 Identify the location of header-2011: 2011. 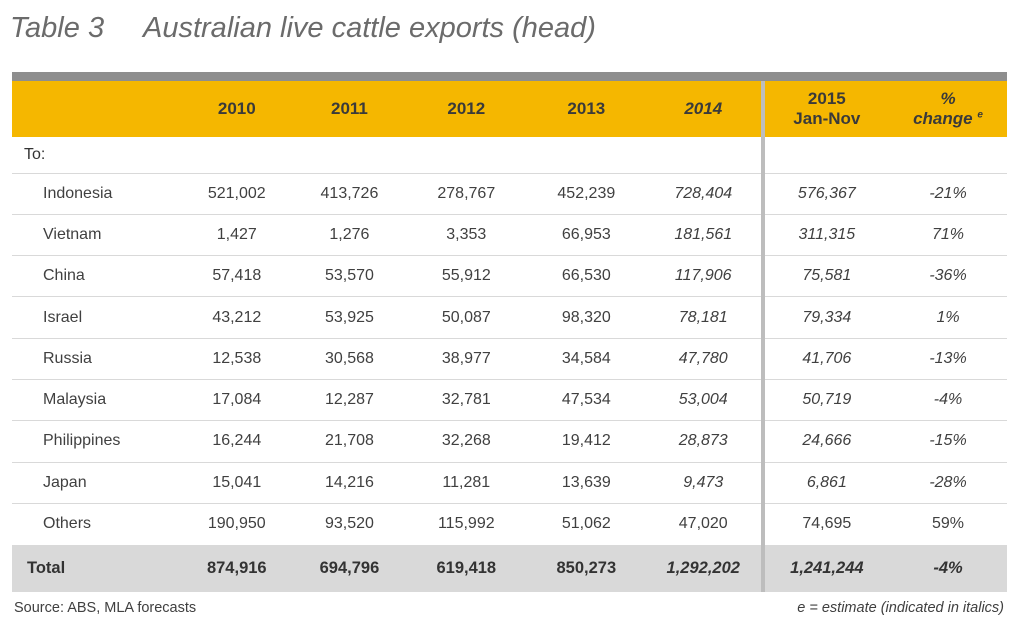
(349, 108).